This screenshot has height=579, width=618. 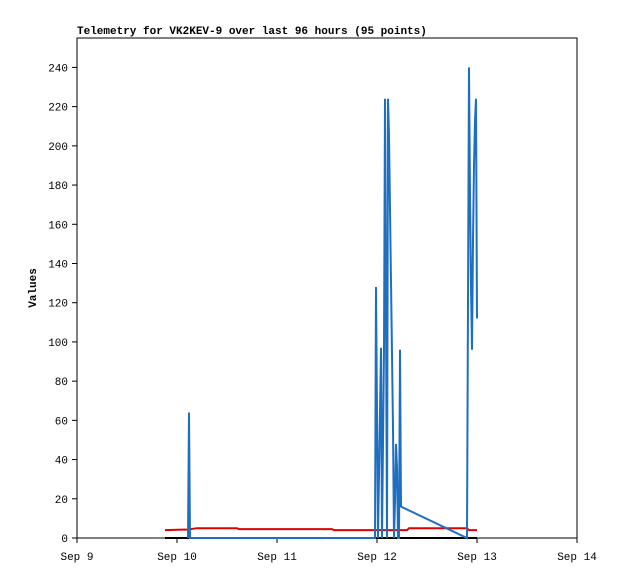 I want to click on x-tick-label: Sep 9, so click(x=76, y=558).